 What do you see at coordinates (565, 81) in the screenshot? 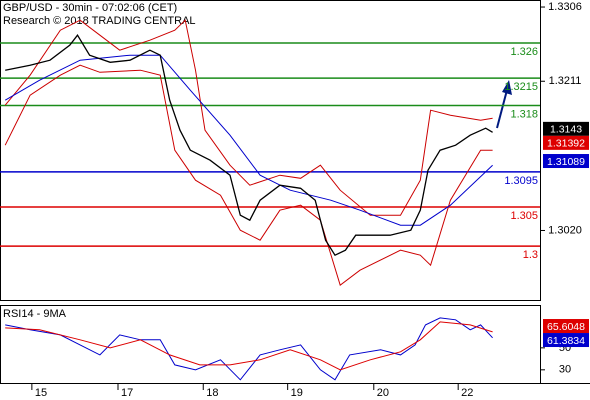
I see `y-tick-label: 1.3211` at bounding box center [565, 81].